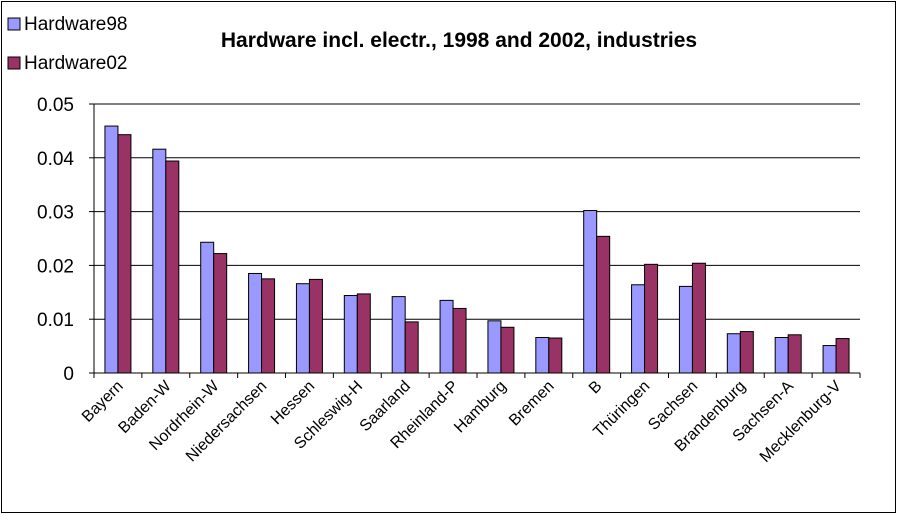  What do you see at coordinates (480, 407) in the screenshot?
I see `x-tick-label: Hamburg` at bounding box center [480, 407].